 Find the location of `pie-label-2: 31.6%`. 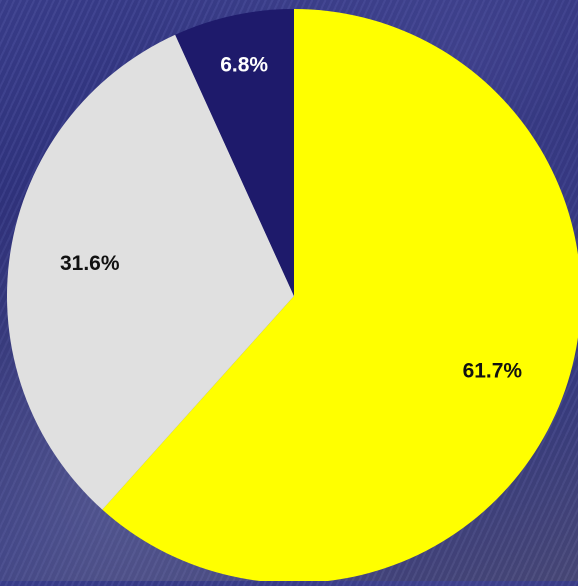

pie-label-2: 31.6% is located at coordinates (90, 263).